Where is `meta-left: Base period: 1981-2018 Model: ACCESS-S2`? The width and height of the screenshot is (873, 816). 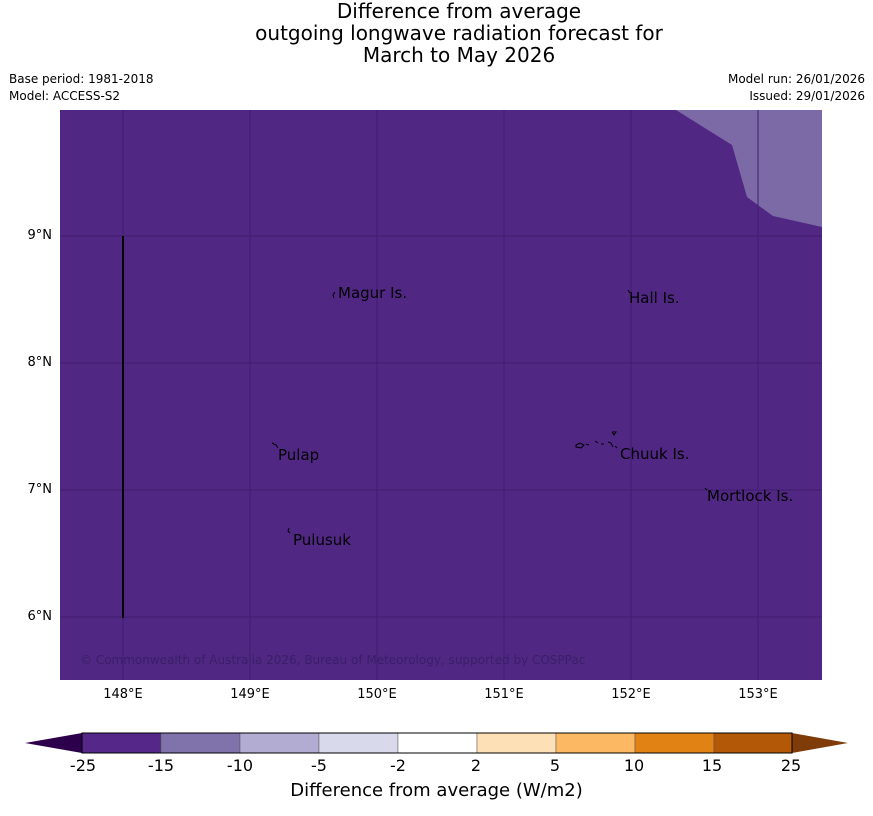 meta-left: Base period: 1981-2018 Model: ACCESS-S2 is located at coordinates (81, 88).